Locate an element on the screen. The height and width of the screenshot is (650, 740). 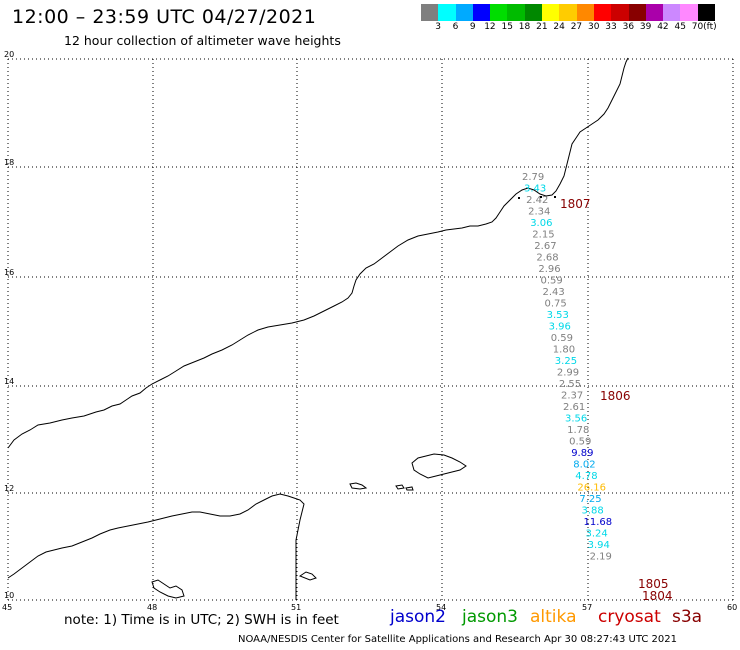
color-scale-label: (ft) is located at coordinates (710, 27).